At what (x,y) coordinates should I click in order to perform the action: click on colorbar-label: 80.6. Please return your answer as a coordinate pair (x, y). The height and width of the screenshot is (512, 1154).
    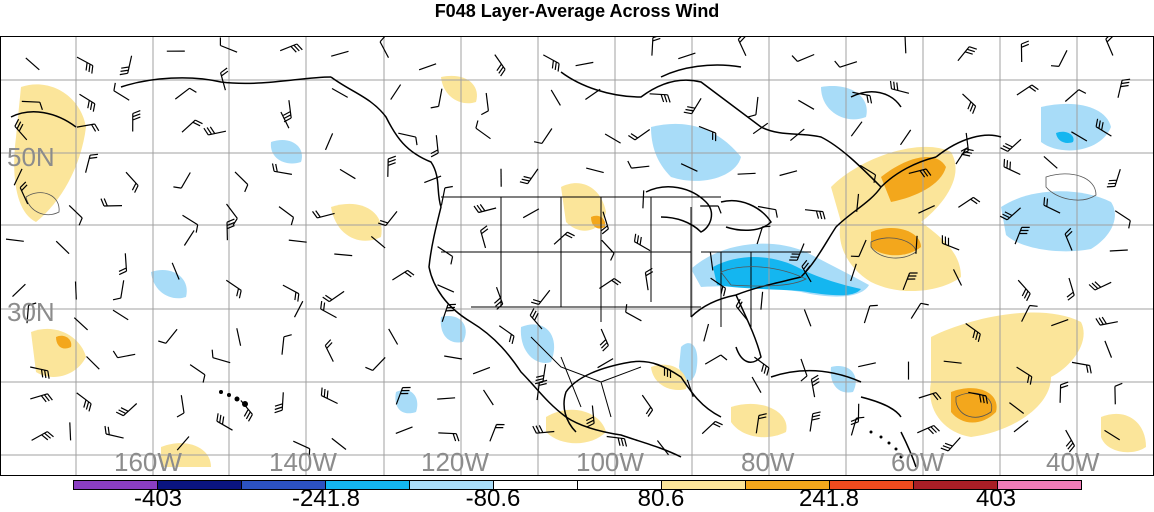
    Looking at the image, I should click on (661, 499).